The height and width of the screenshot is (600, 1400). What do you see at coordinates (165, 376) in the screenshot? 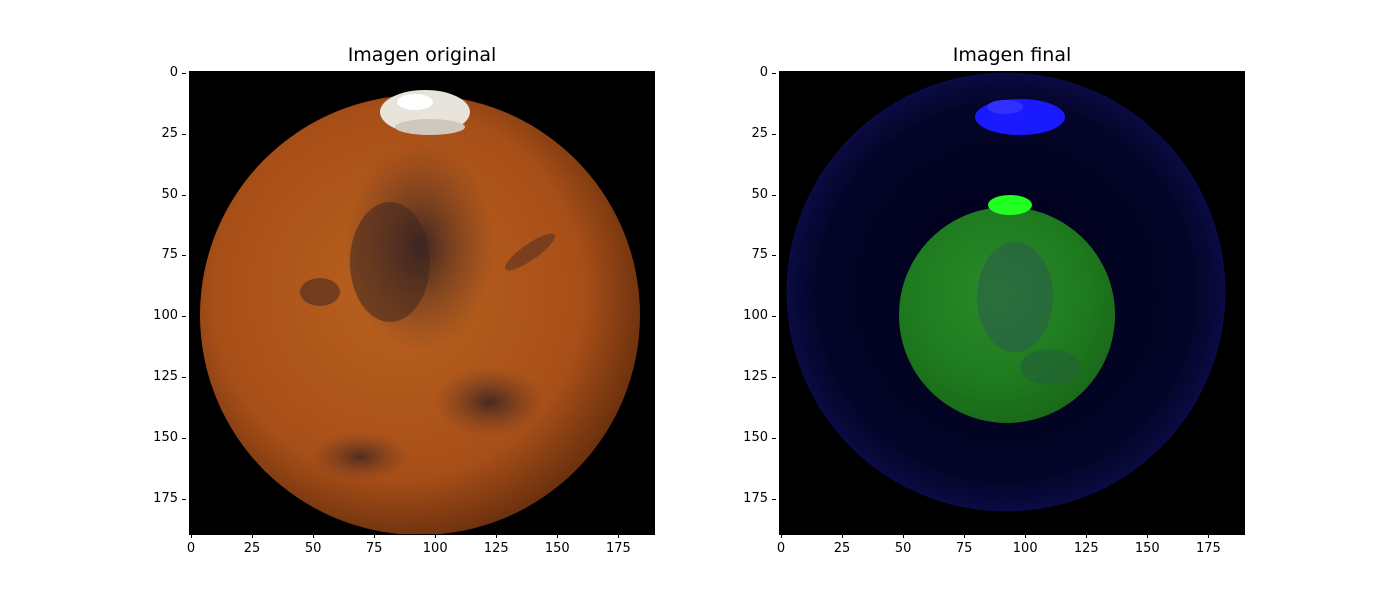
I see `y-tick-label: 125` at bounding box center [165, 376].